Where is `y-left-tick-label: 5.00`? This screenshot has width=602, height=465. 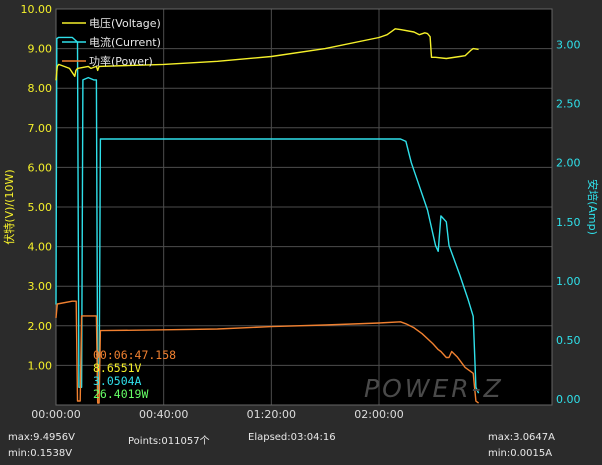 y-left-tick-label: 5.00 is located at coordinates (40, 207).